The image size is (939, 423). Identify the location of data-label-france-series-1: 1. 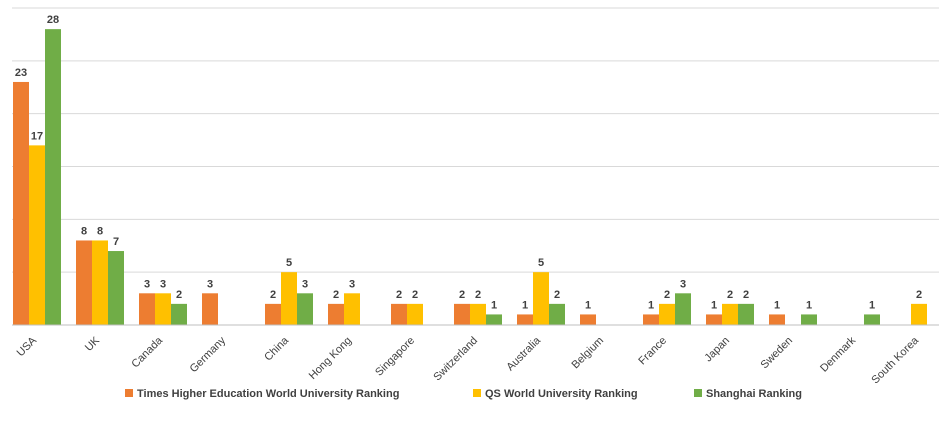
(651, 305).